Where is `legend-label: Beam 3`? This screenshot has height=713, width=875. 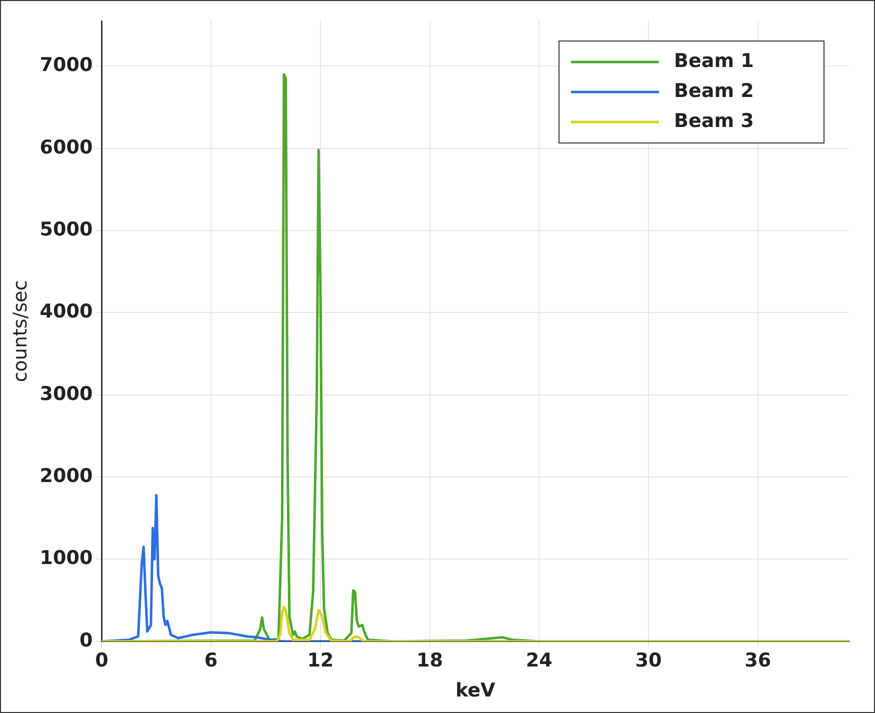 legend-label: Beam 3 is located at coordinates (714, 121).